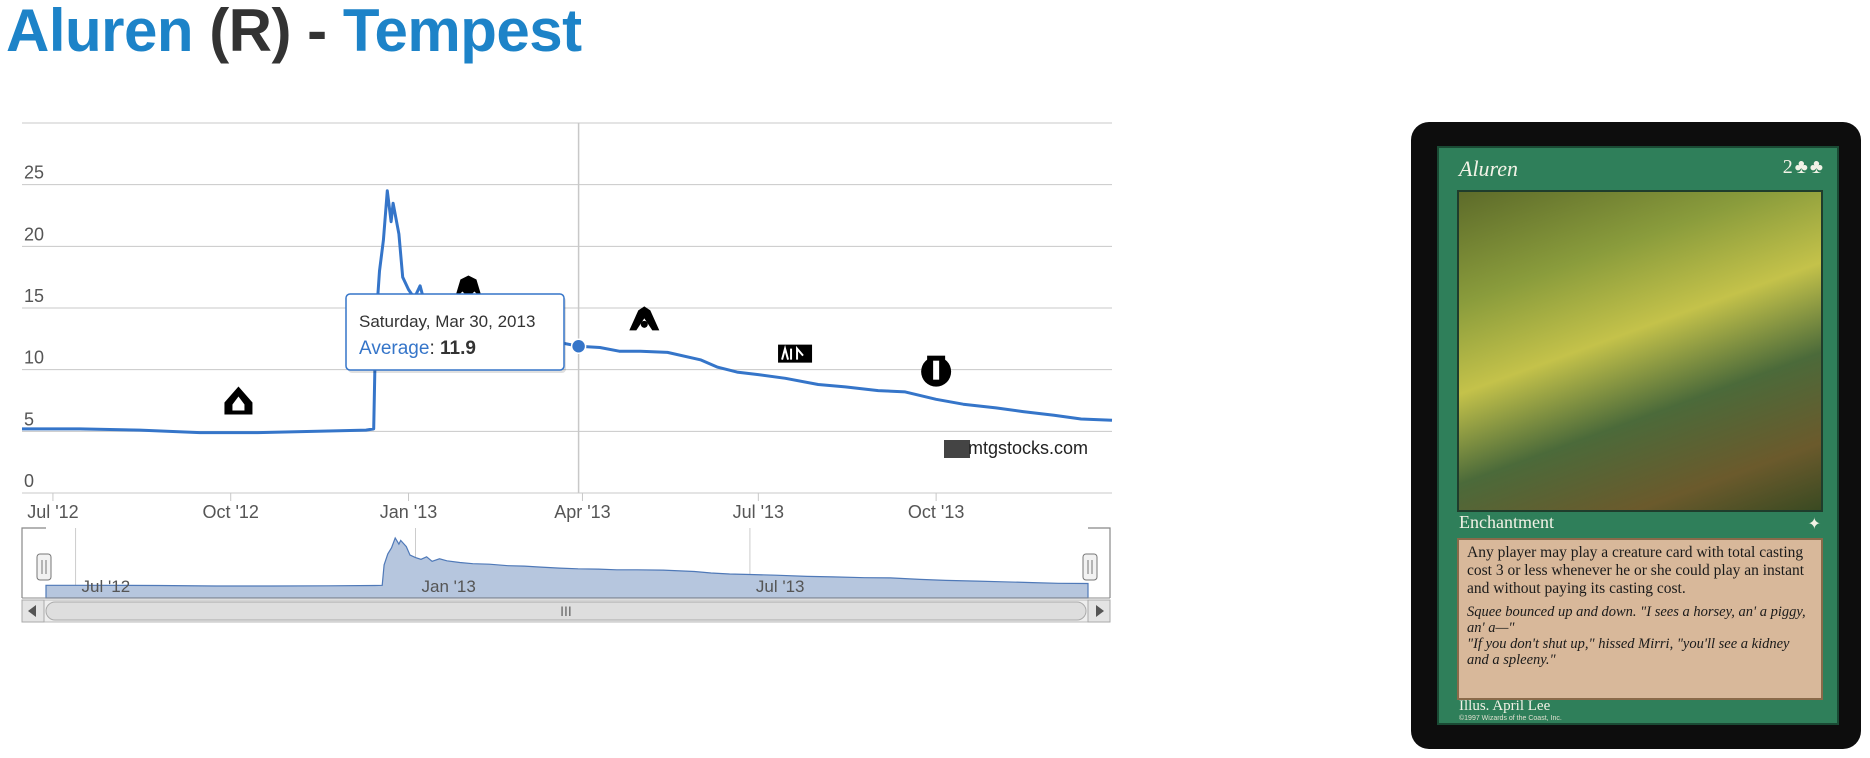 This screenshot has width=1870, height=758. Describe the element at coordinates (250, 32) in the screenshot. I see `rarity-label: (R)` at that location.